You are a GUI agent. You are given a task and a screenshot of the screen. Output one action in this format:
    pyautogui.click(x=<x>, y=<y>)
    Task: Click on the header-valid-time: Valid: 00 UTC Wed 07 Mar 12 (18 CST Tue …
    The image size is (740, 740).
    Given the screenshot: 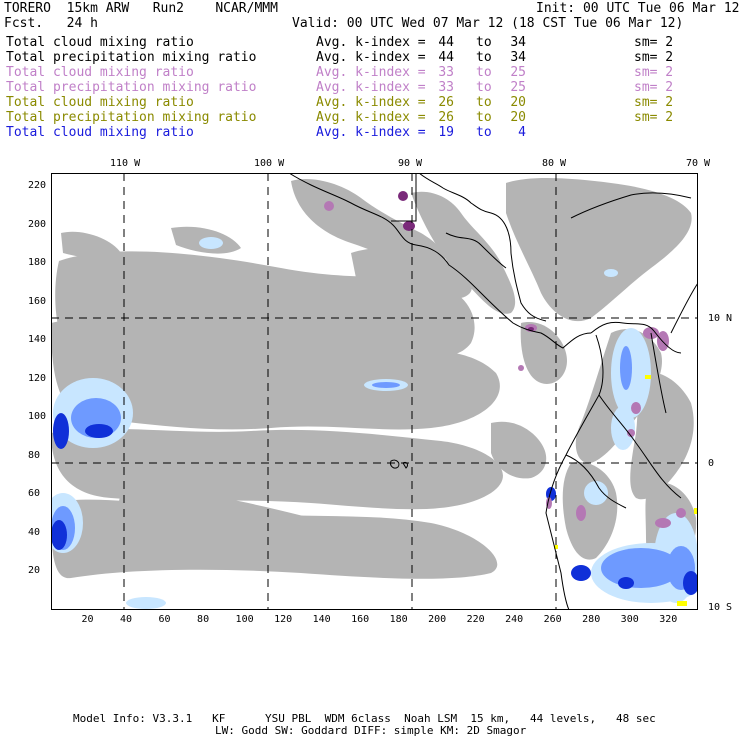 What is the action you would take?
    pyautogui.click(x=488, y=23)
    